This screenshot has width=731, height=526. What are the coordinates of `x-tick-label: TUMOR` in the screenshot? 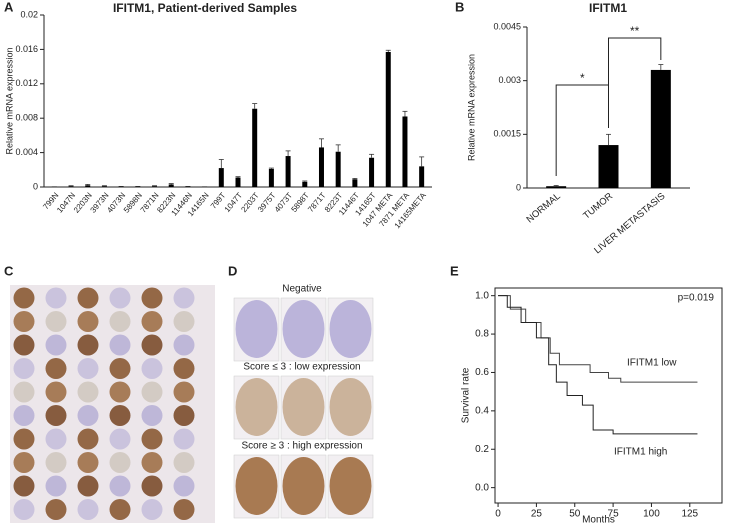 It's located at (598, 206).